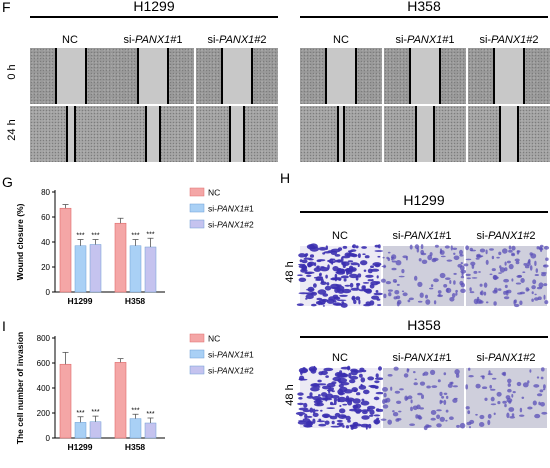 The width and height of the screenshot is (550, 468). Describe the element at coordinates (424, 7) in the screenshot. I see `panel-f-group-title-h358: H358` at that location.